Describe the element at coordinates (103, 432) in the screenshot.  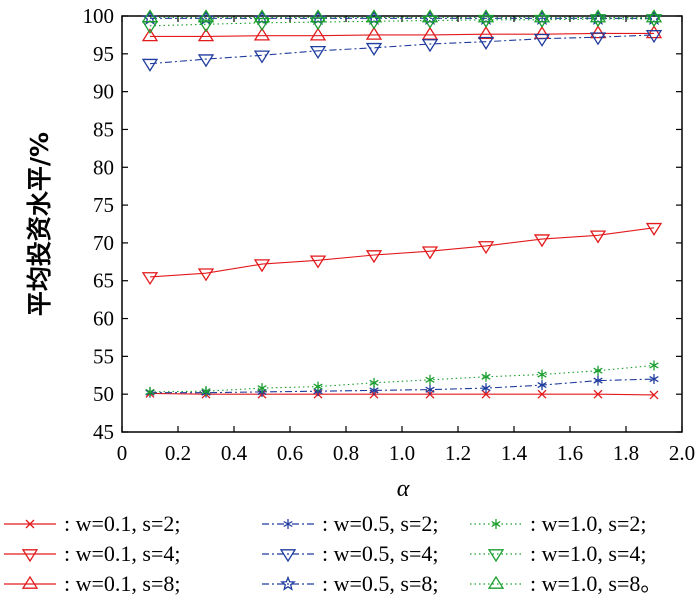
I see `y-tick-label: 45` at that location.